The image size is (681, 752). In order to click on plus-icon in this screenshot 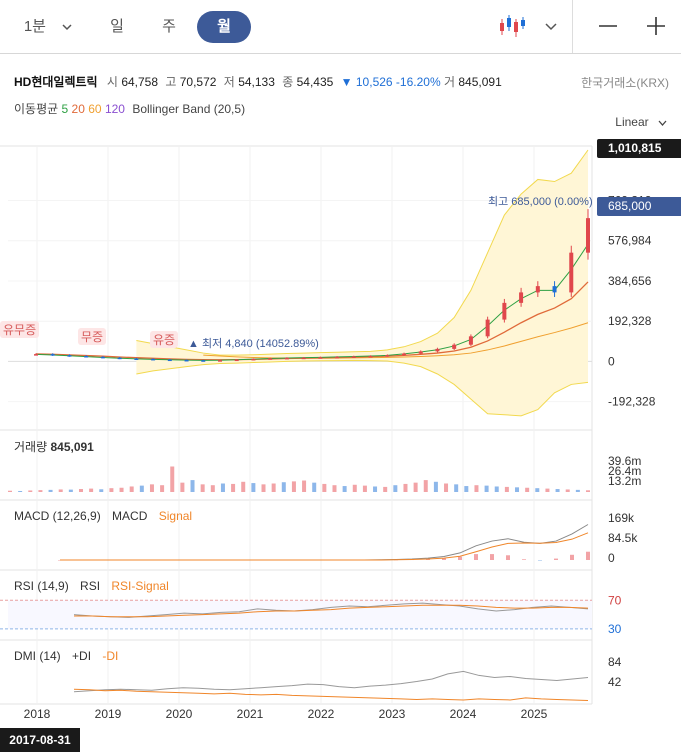, I will do `click(656, 28)`.